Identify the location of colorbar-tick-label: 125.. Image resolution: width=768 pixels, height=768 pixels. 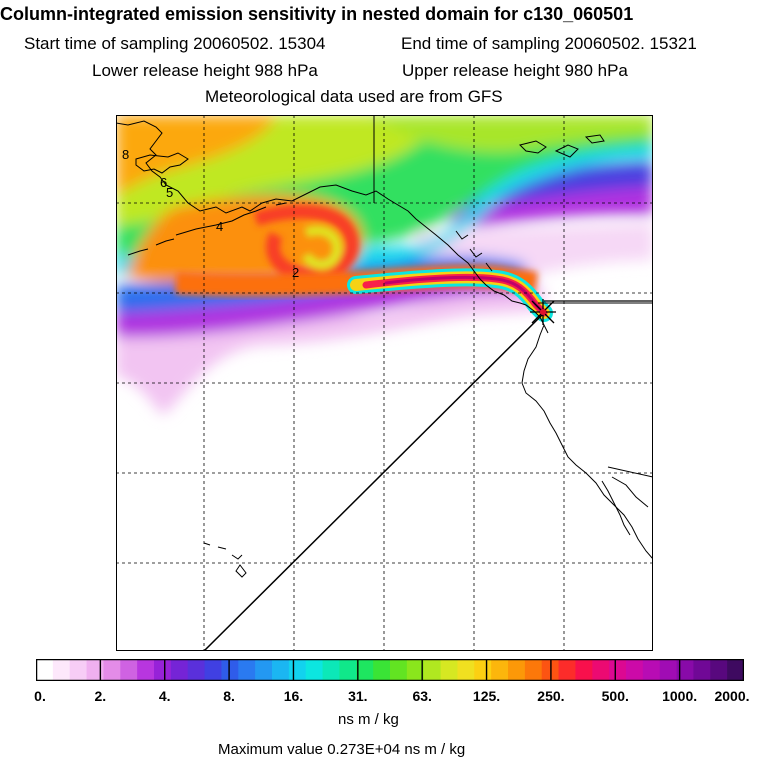
(486, 696).